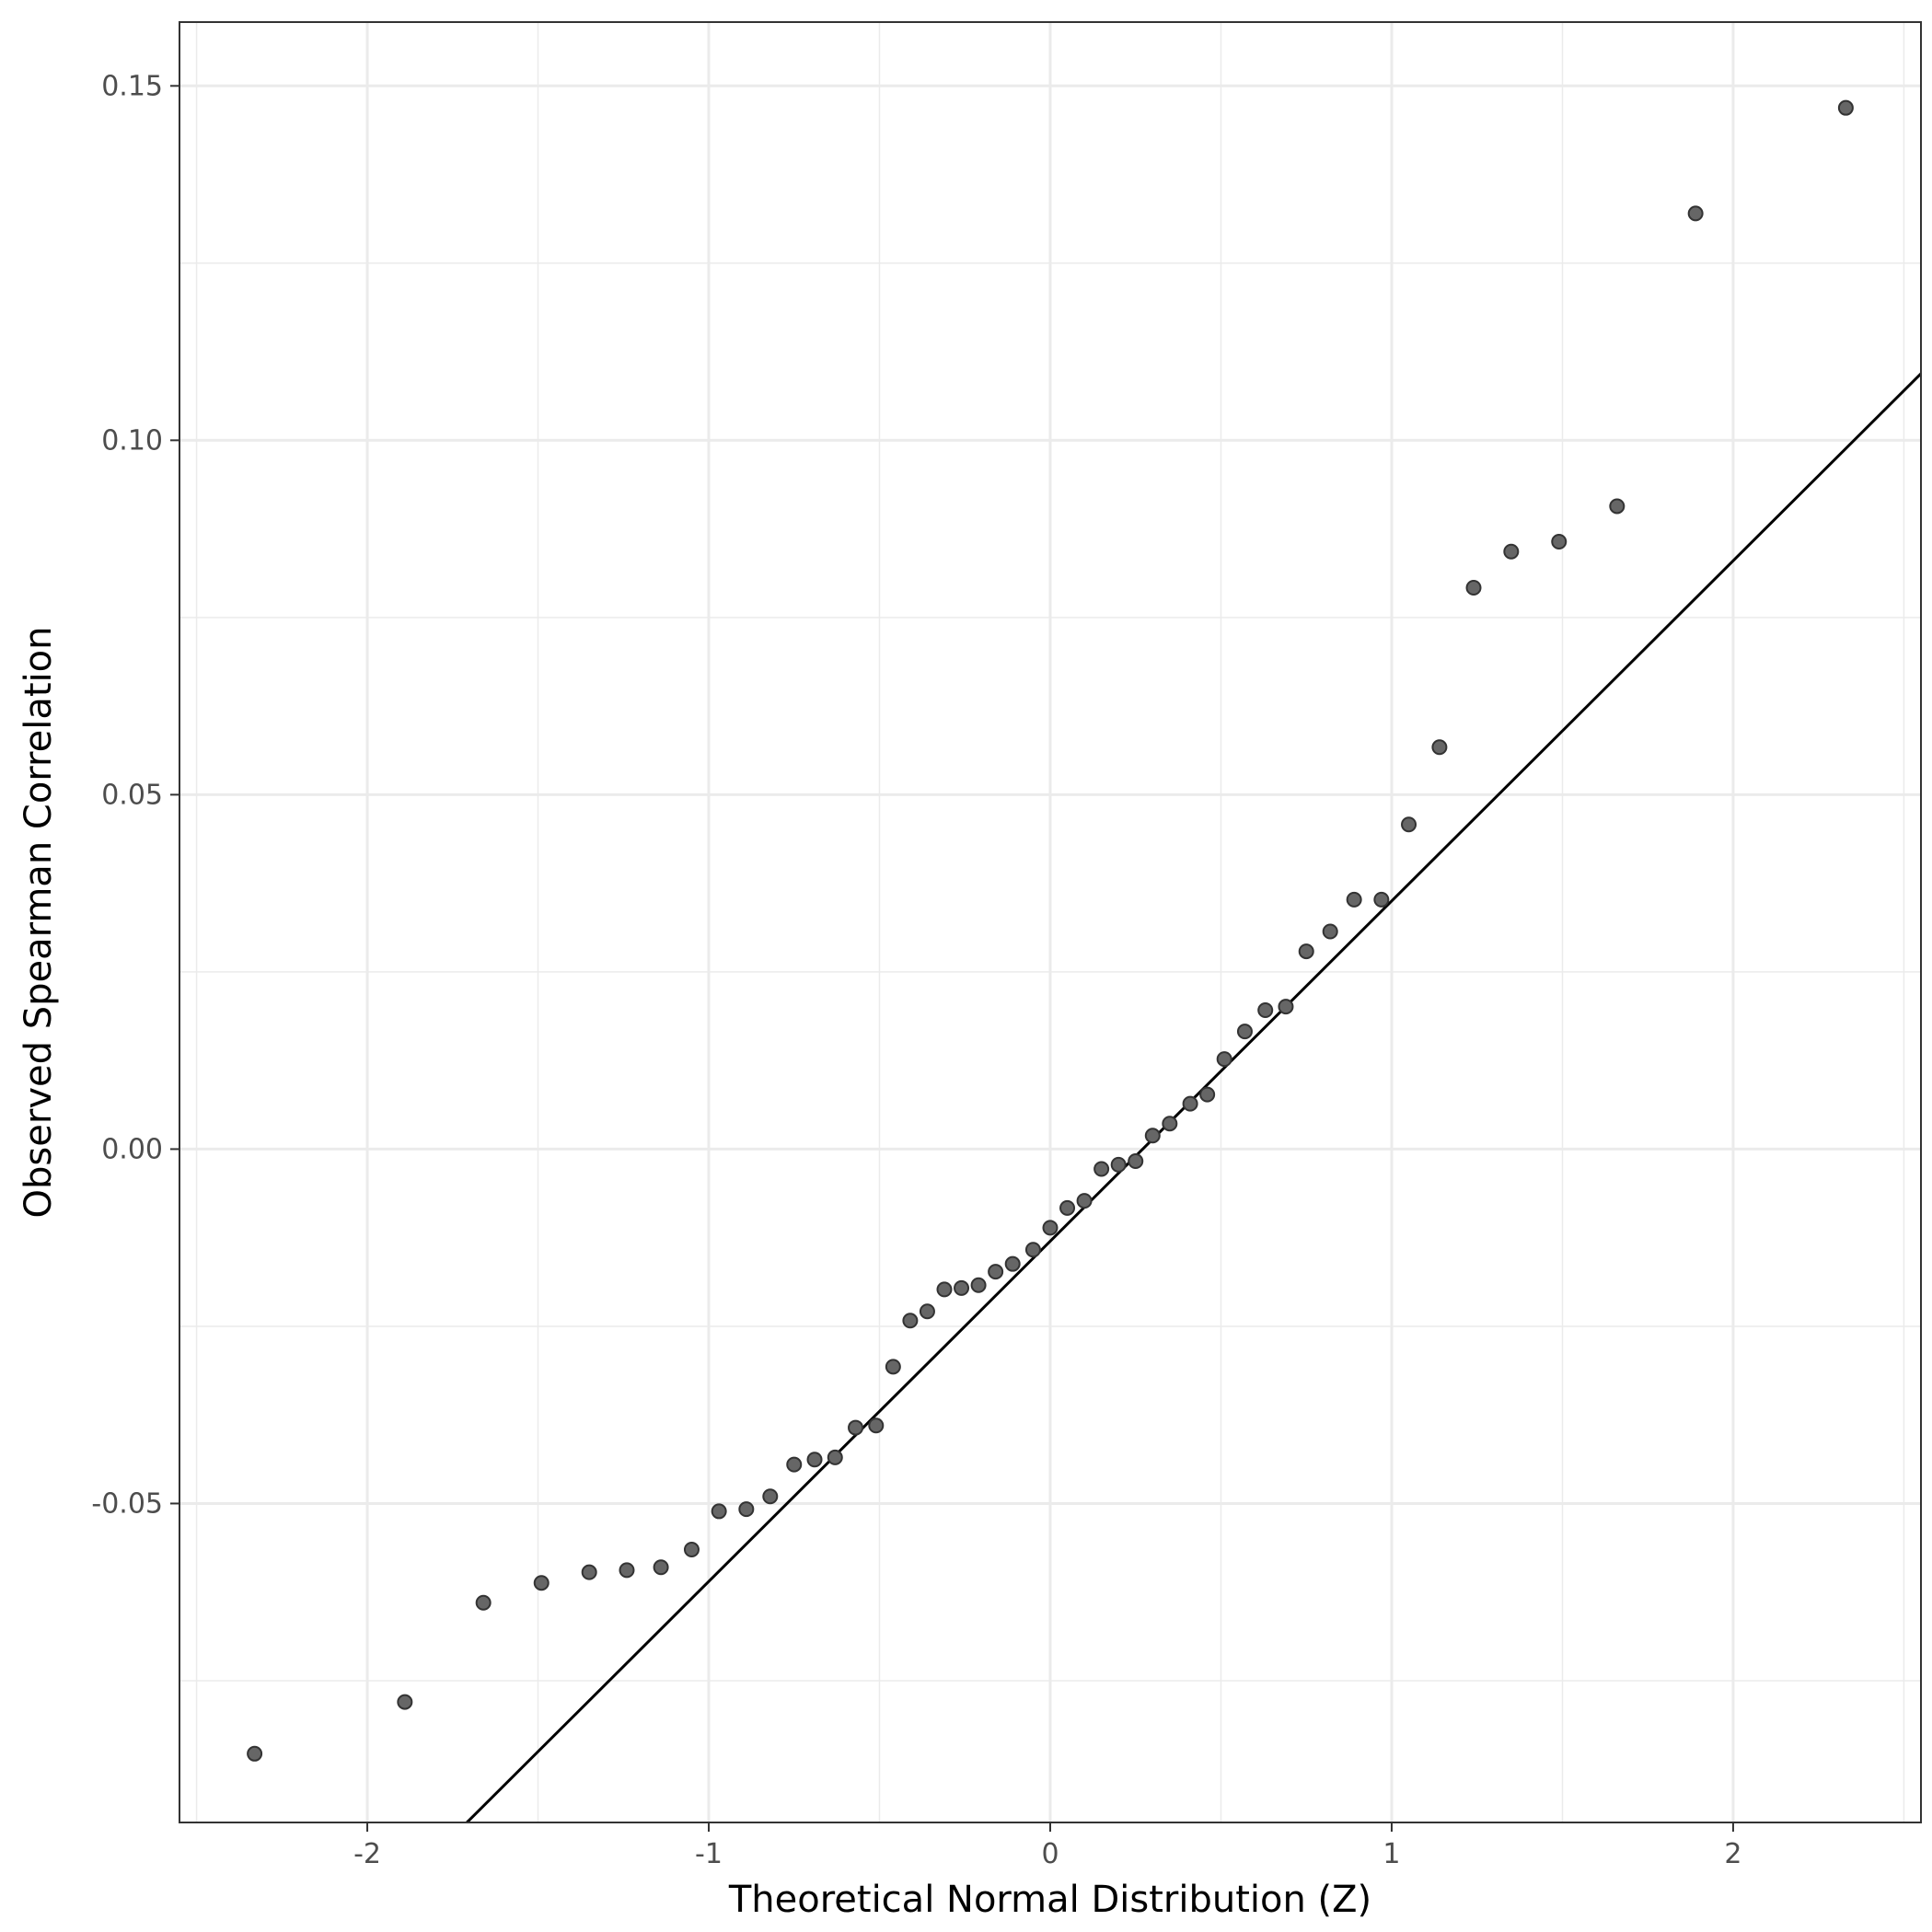 The width and height of the screenshot is (1932, 1932). Describe the element at coordinates (367, 1854) in the screenshot. I see `x-tick-label: -2` at that location.